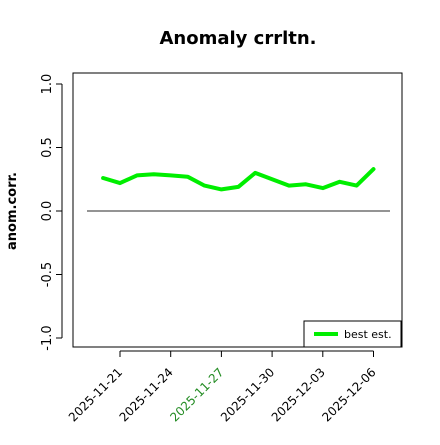 Image resolution: width=440 pixels, height=445 pixels. What do you see at coordinates (348, 394) in the screenshot?
I see `x-tick-label: 2025-12-06` at bounding box center [348, 394].